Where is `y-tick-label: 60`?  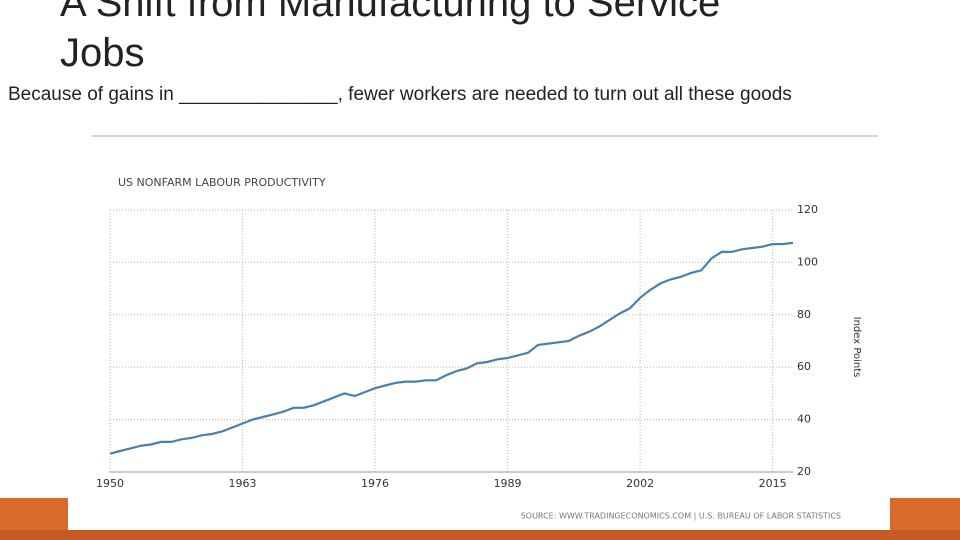
y-tick-label: 60 is located at coordinates (804, 366).